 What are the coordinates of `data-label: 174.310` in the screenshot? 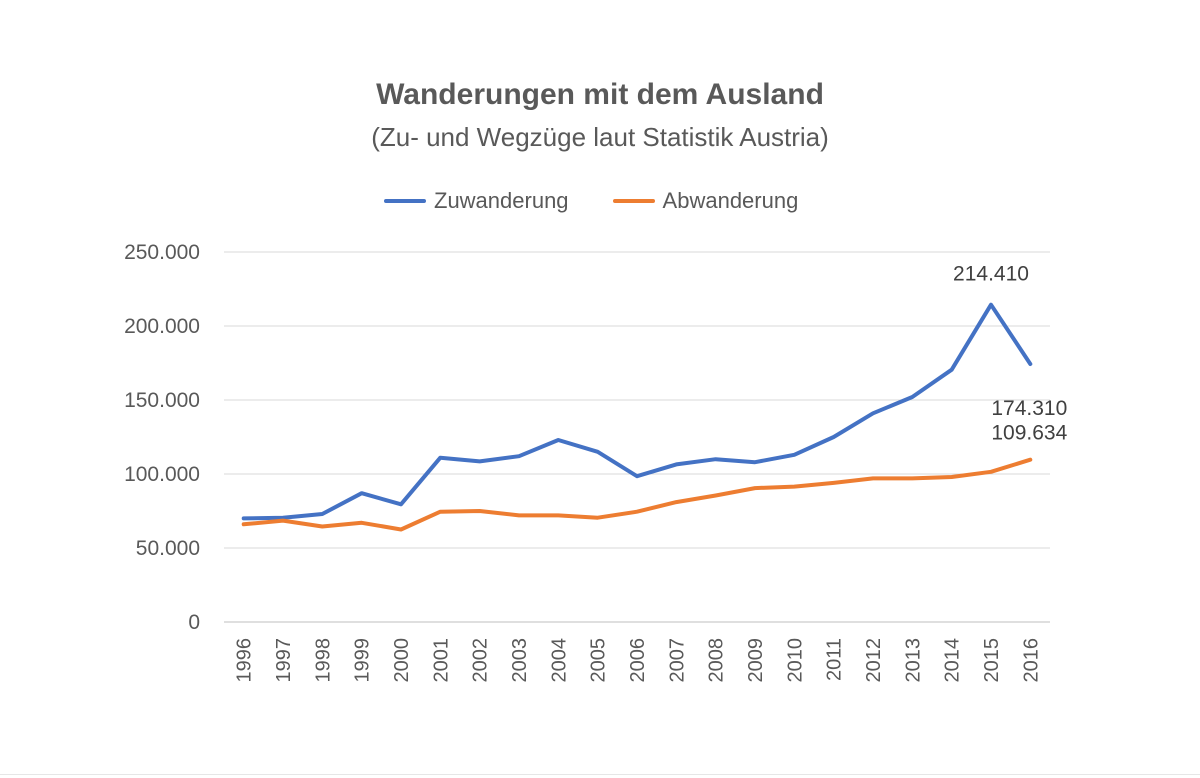 It's located at (1029, 408).